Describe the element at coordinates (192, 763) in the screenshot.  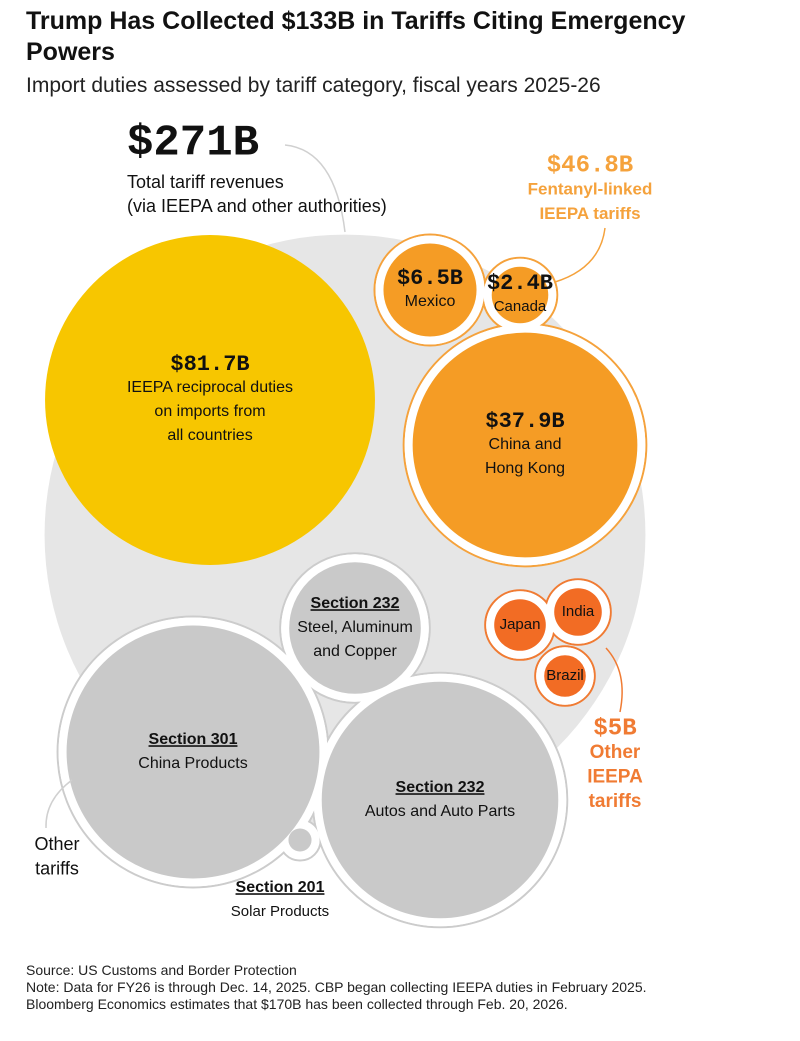
I see `bubble-label: China Products` at that location.